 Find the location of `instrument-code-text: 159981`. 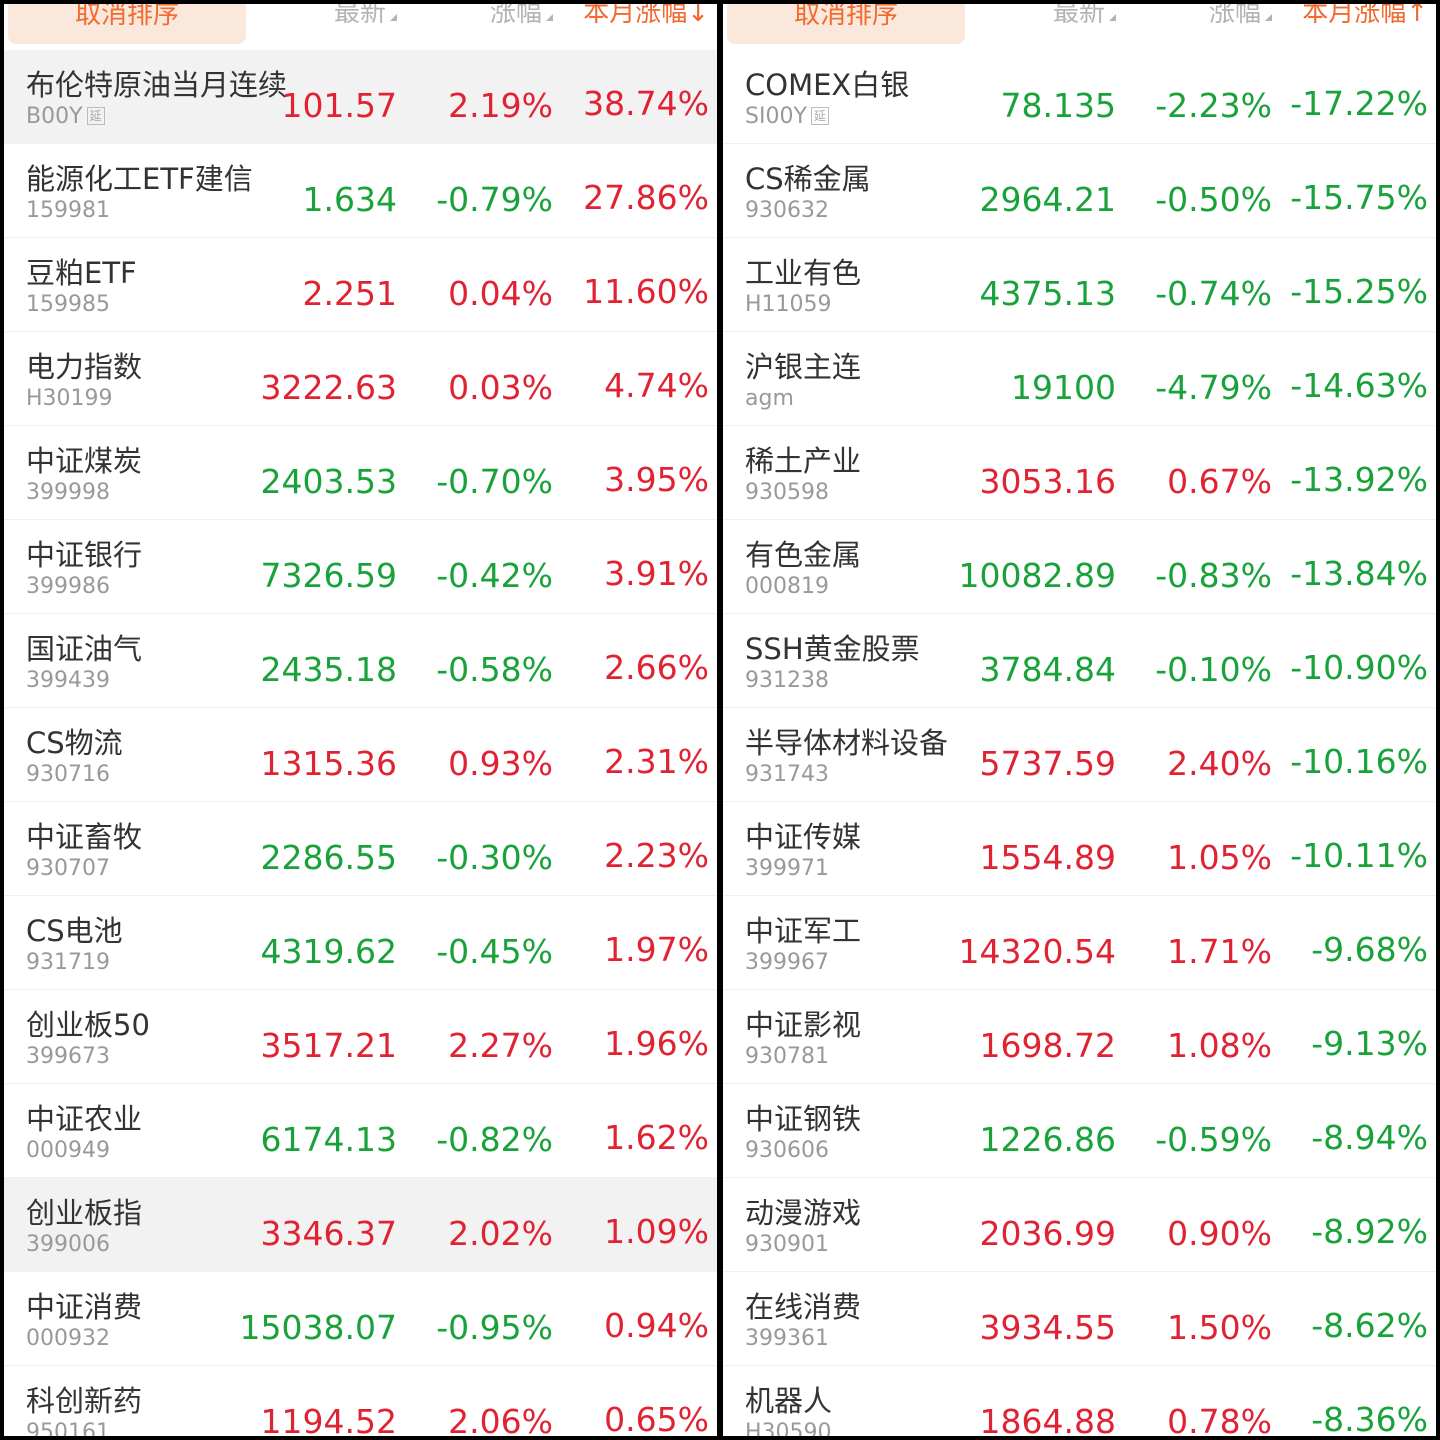

instrument-code-text: 159981 is located at coordinates (68, 210).